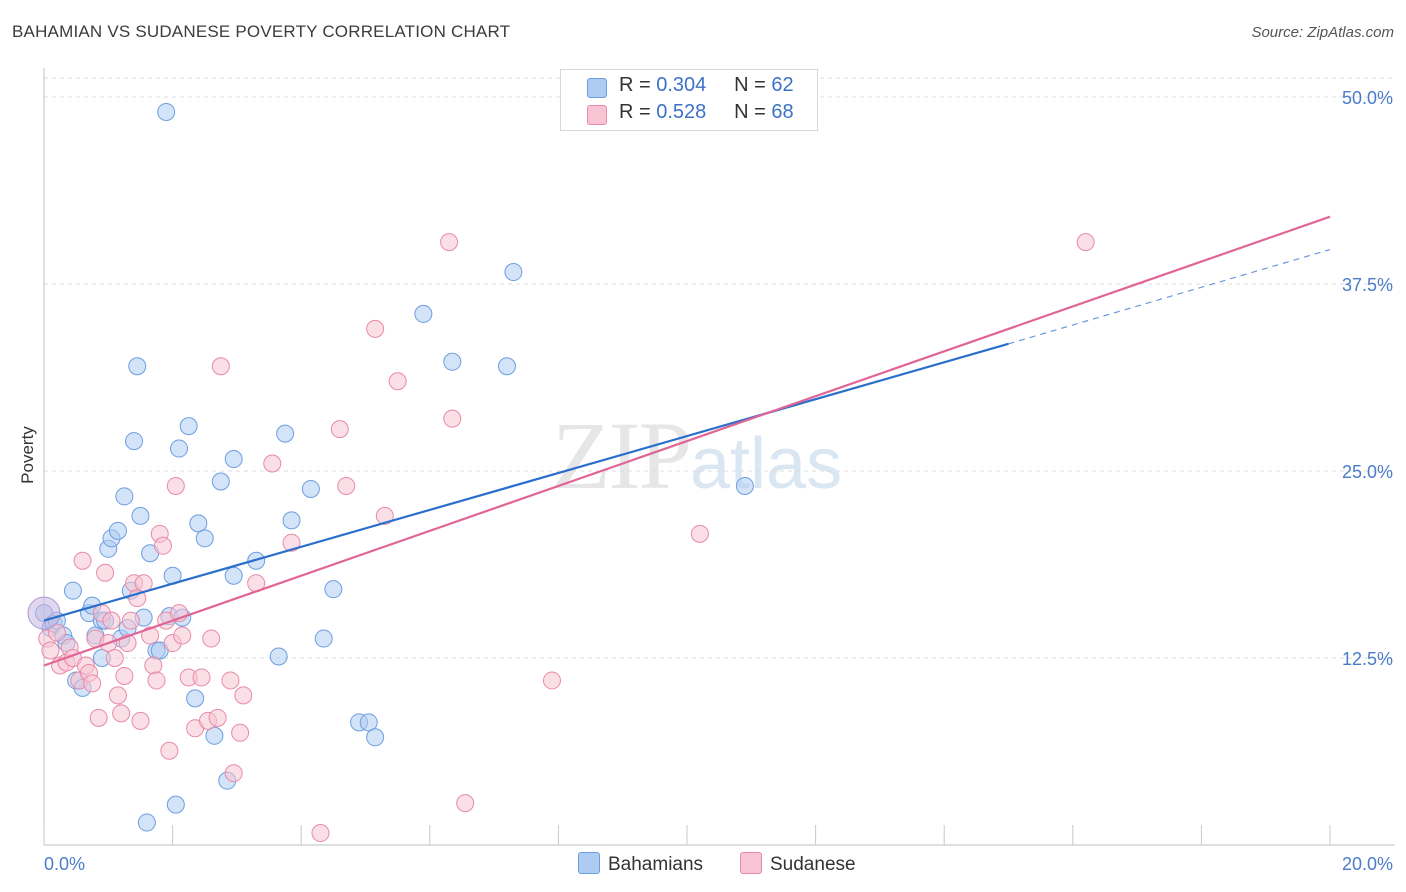 Image resolution: width=1406 pixels, height=892 pixels. I want to click on legend-r-value: 0.304, so click(681, 85).